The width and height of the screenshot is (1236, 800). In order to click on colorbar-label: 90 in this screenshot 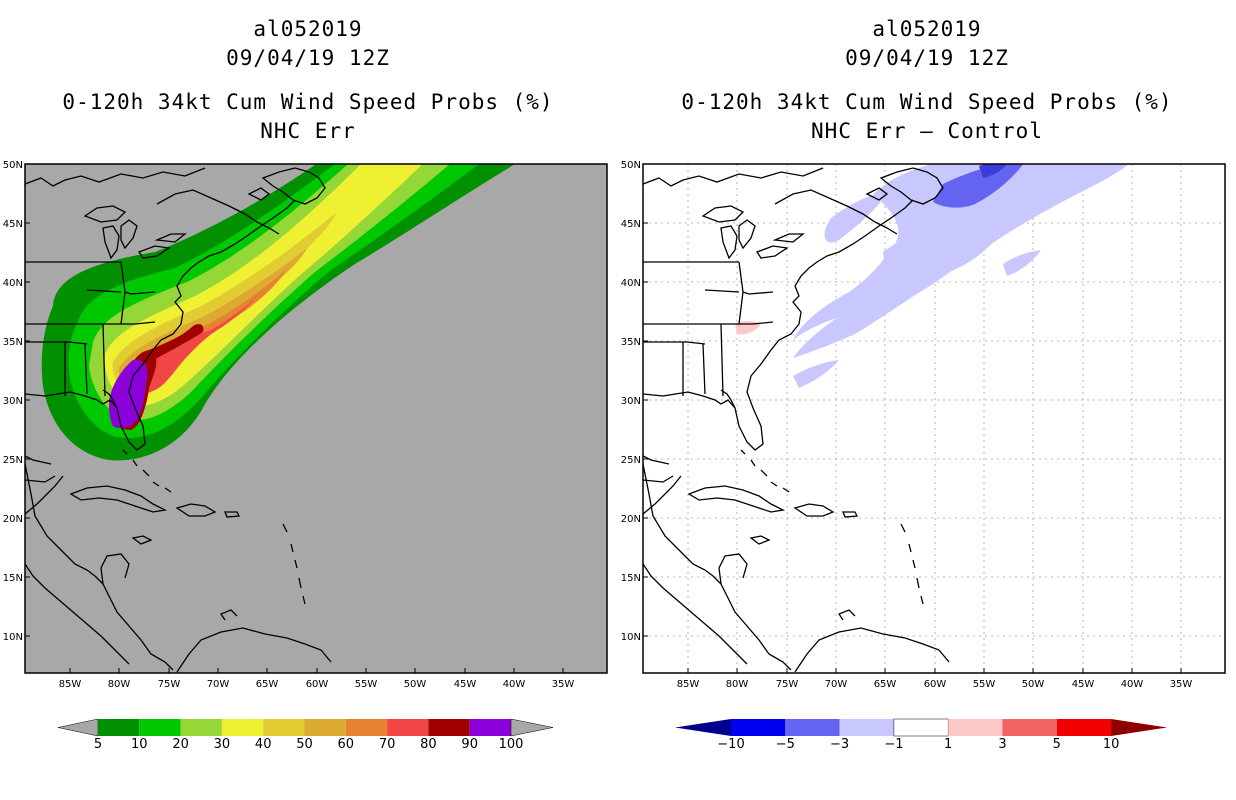, I will do `click(469, 744)`.